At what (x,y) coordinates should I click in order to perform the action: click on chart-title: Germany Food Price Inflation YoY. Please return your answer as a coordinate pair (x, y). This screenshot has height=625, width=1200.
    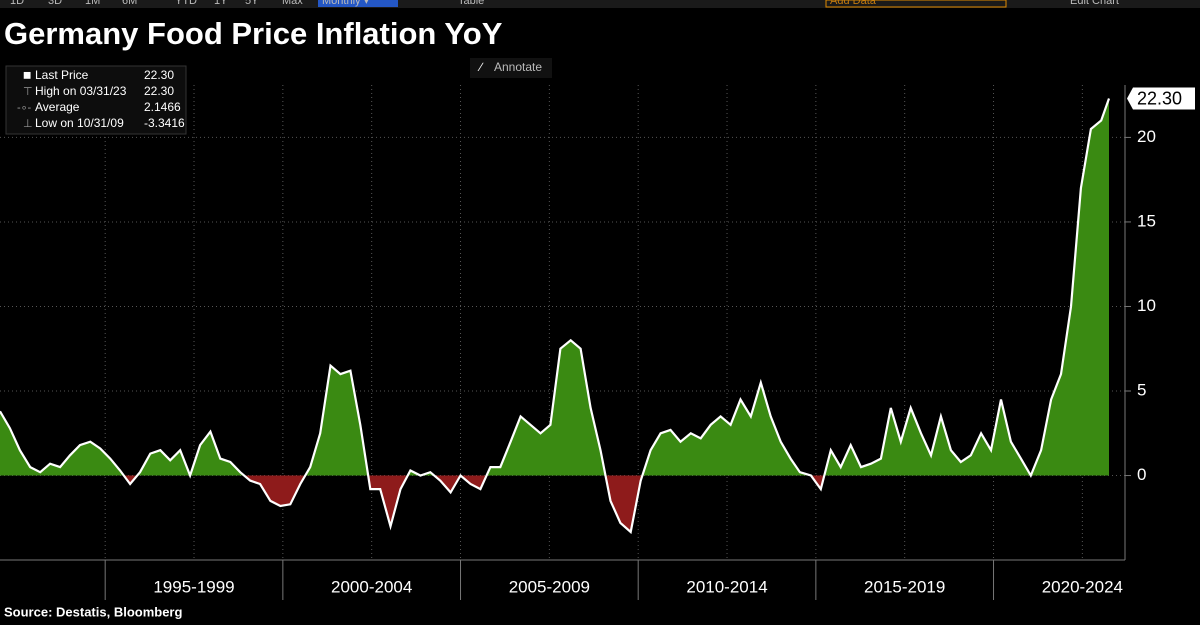
    Looking at the image, I should click on (253, 33).